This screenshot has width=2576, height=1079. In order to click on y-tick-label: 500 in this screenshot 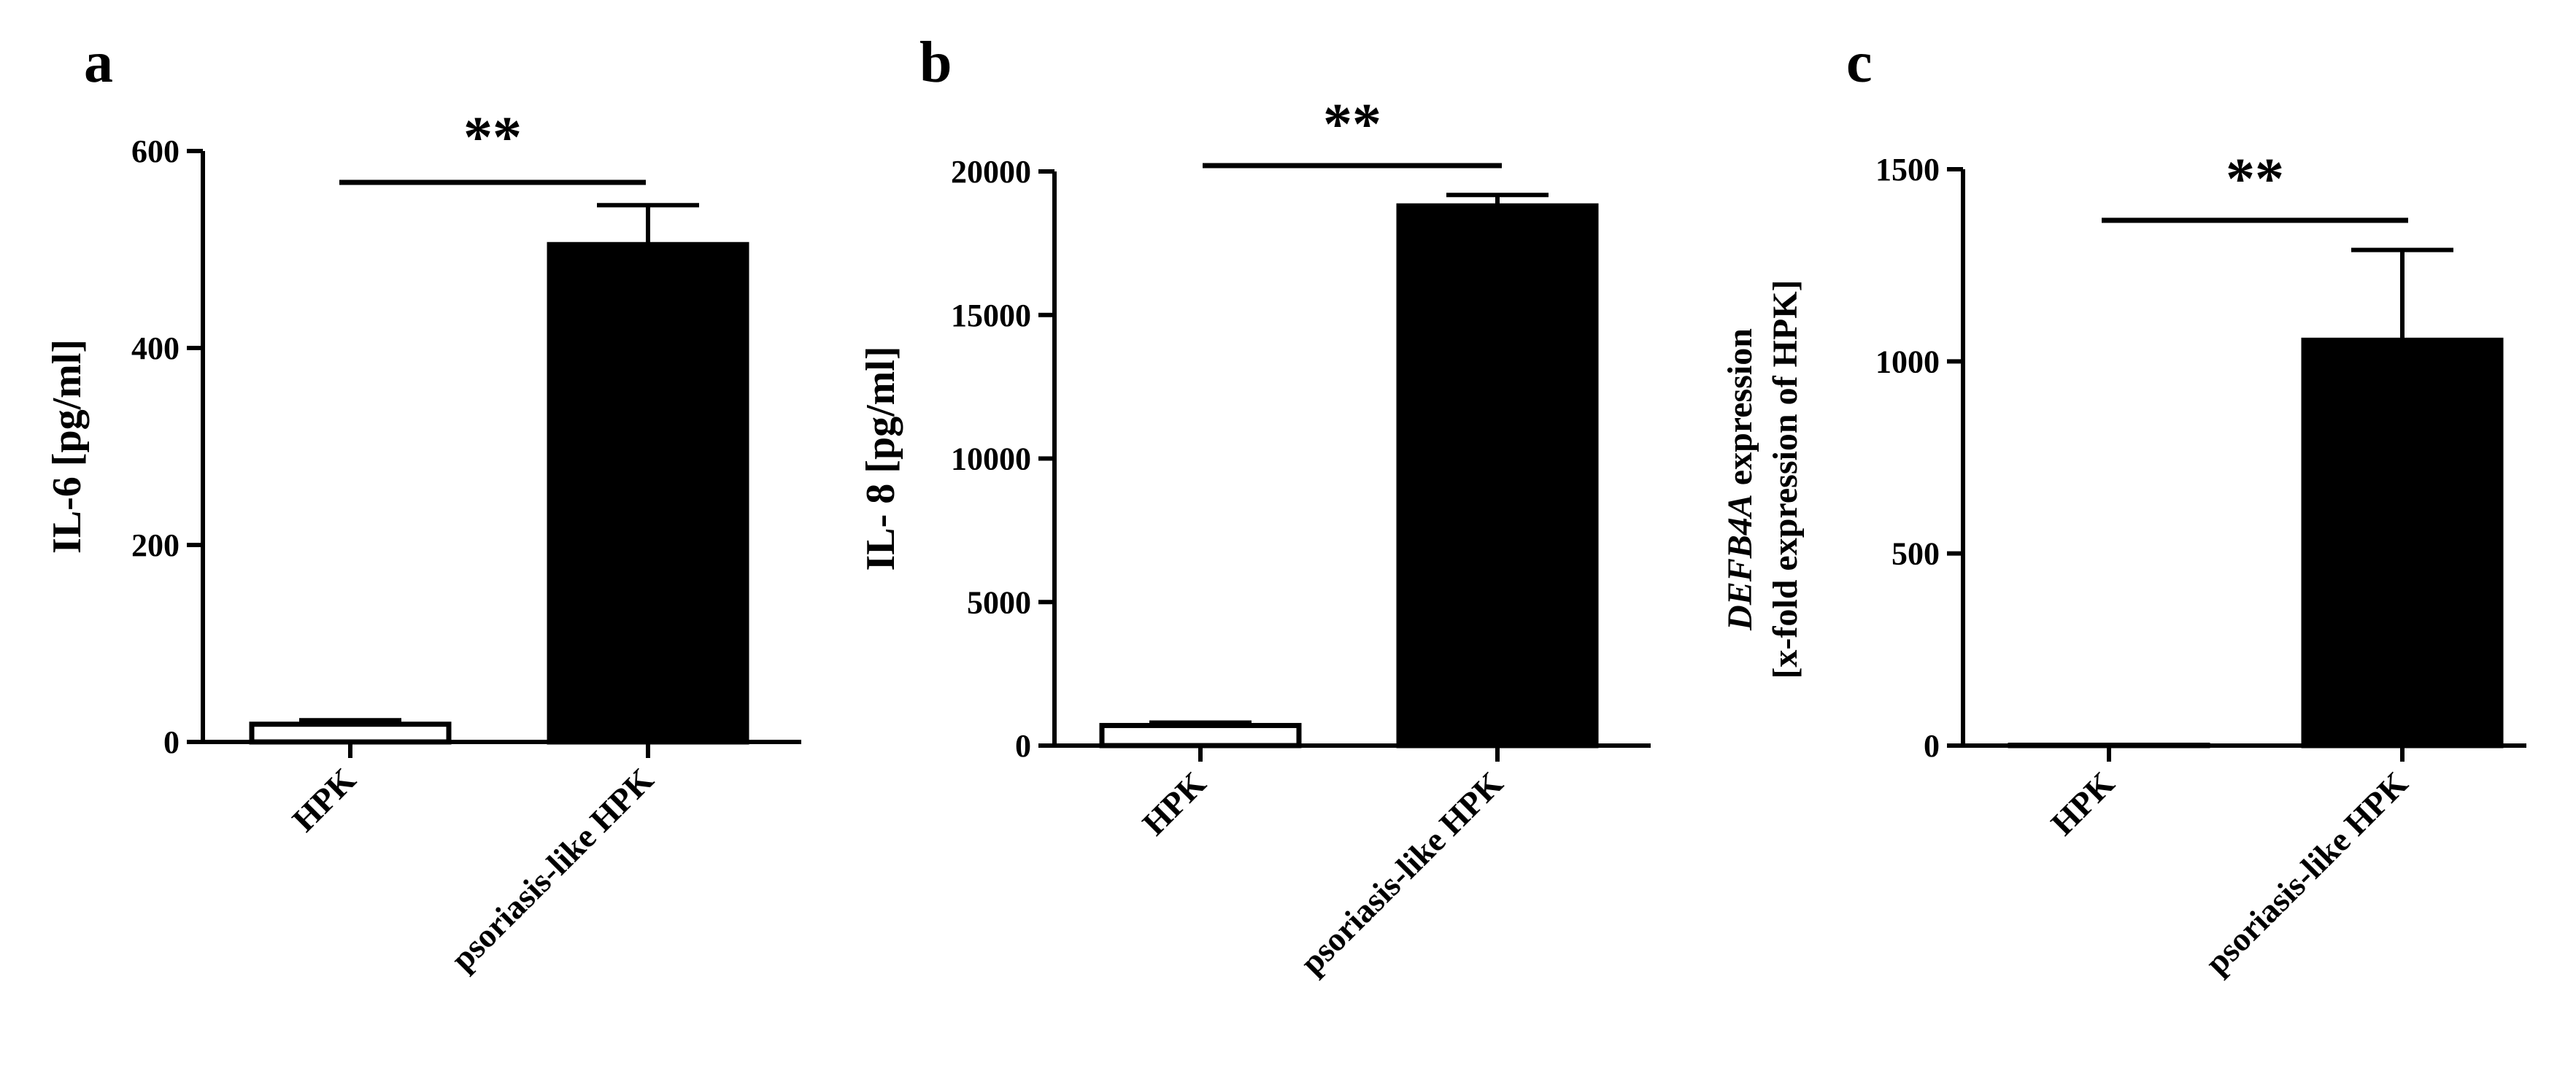, I will do `click(1915, 554)`.